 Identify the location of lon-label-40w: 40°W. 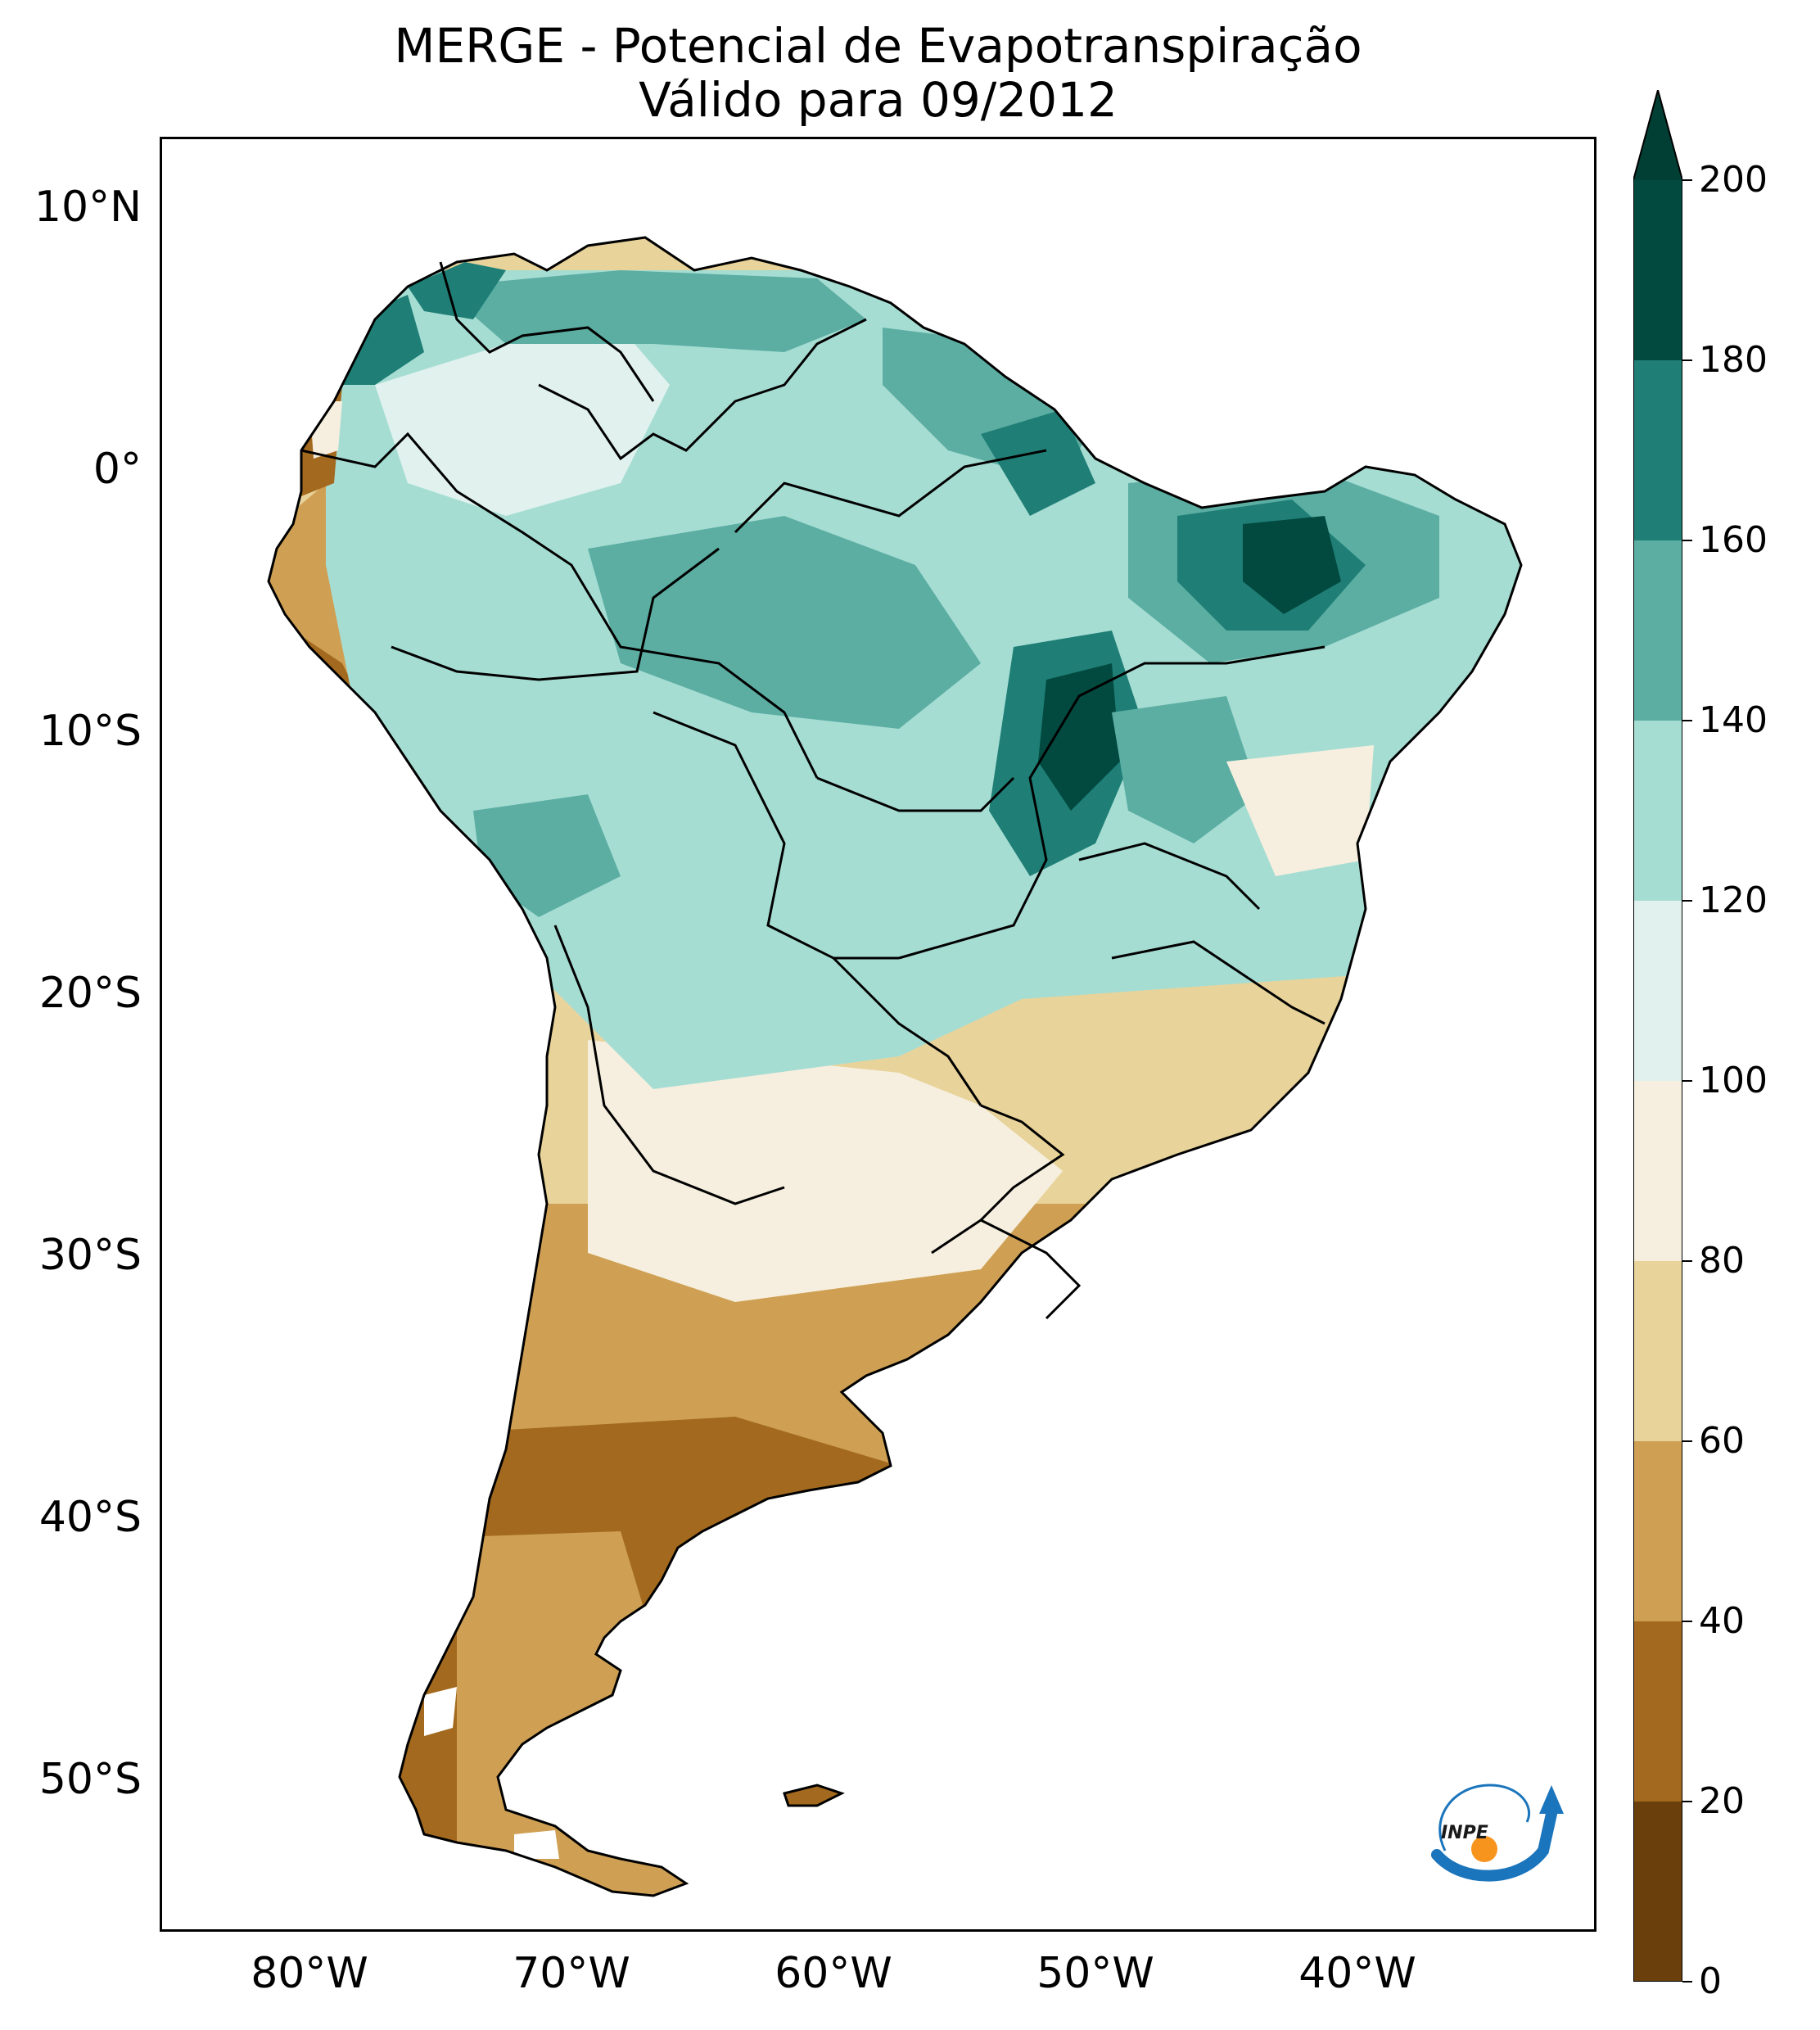
(1357, 1973).